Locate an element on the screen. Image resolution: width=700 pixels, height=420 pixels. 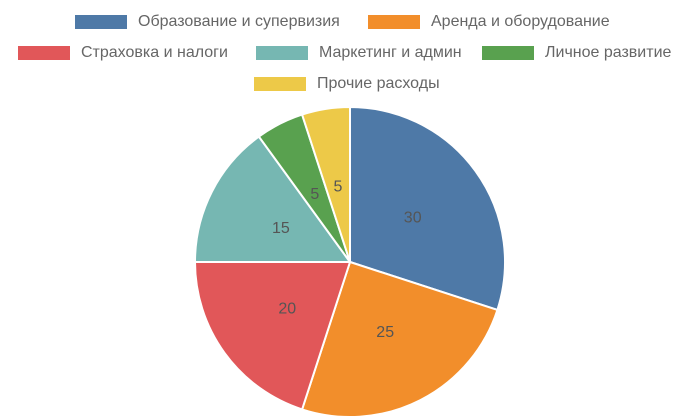
legend-item-education: Образование и супервизия is located at coordinates (207, 22).